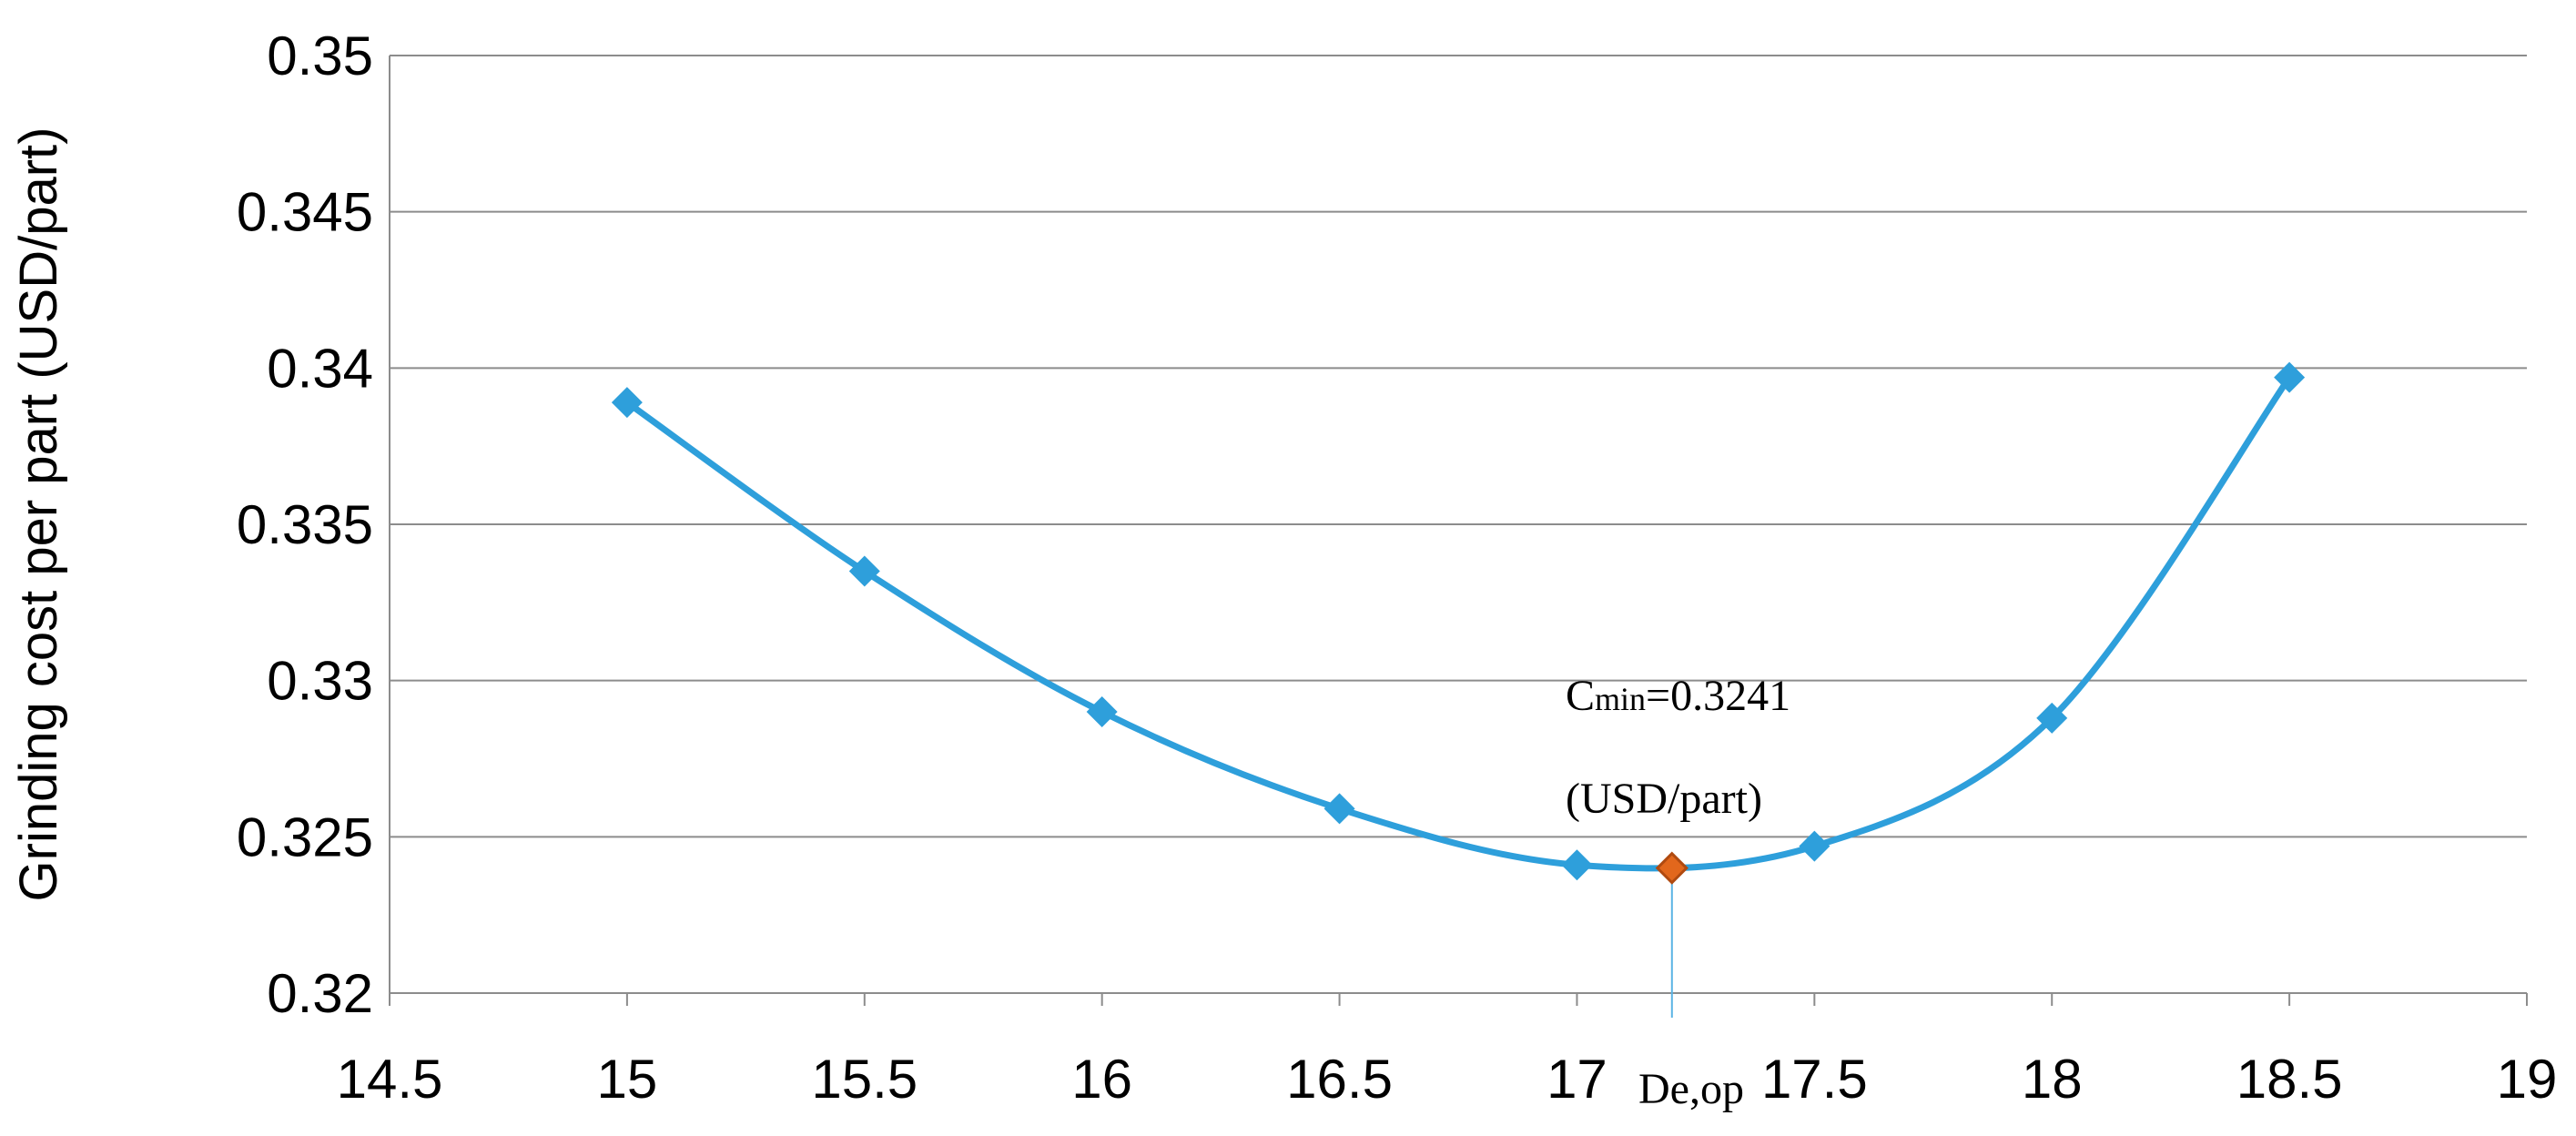 This screenshot has height=1136, width=2576. Describe the element at coordinates (1339, 1079) in the screenshot. I see `x-tick-label: 16.5` at that location.